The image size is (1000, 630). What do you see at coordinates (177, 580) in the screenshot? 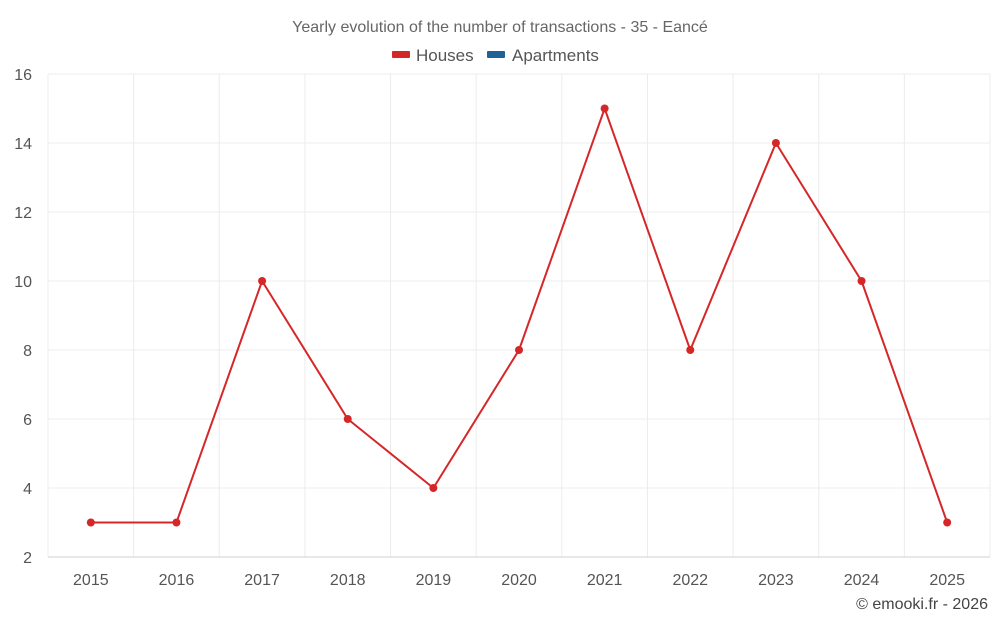
I see `x-tick-label: 2016` at bounding box center [177, 580].